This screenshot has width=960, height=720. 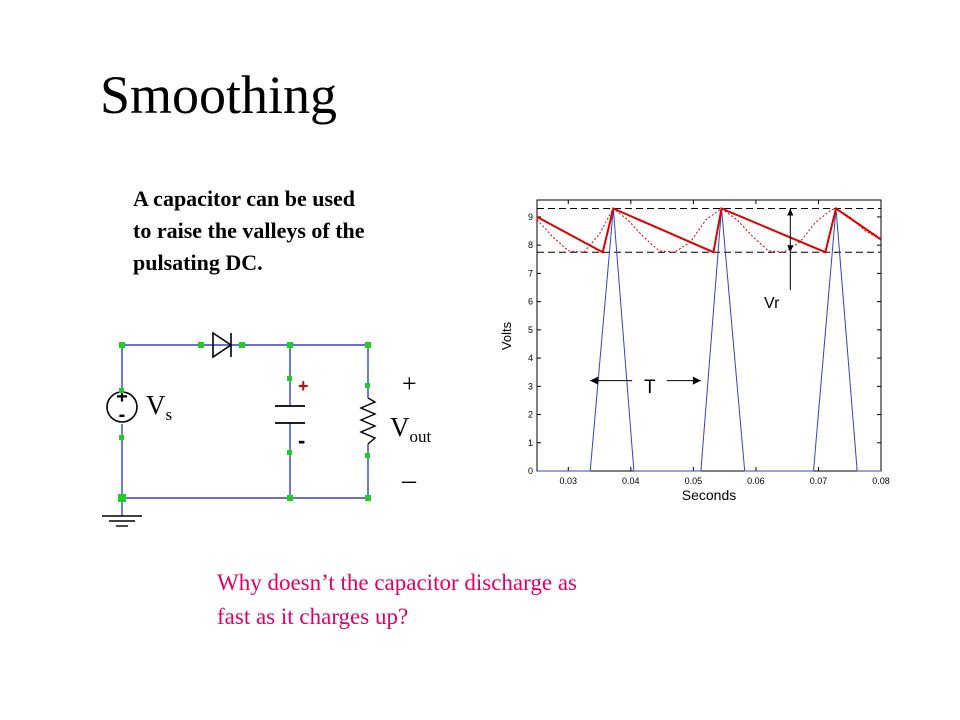 What do you see at coordinates (709, 230) in the screenshot?
I see `smoothed-output-line` at bounding box center [709, 230].